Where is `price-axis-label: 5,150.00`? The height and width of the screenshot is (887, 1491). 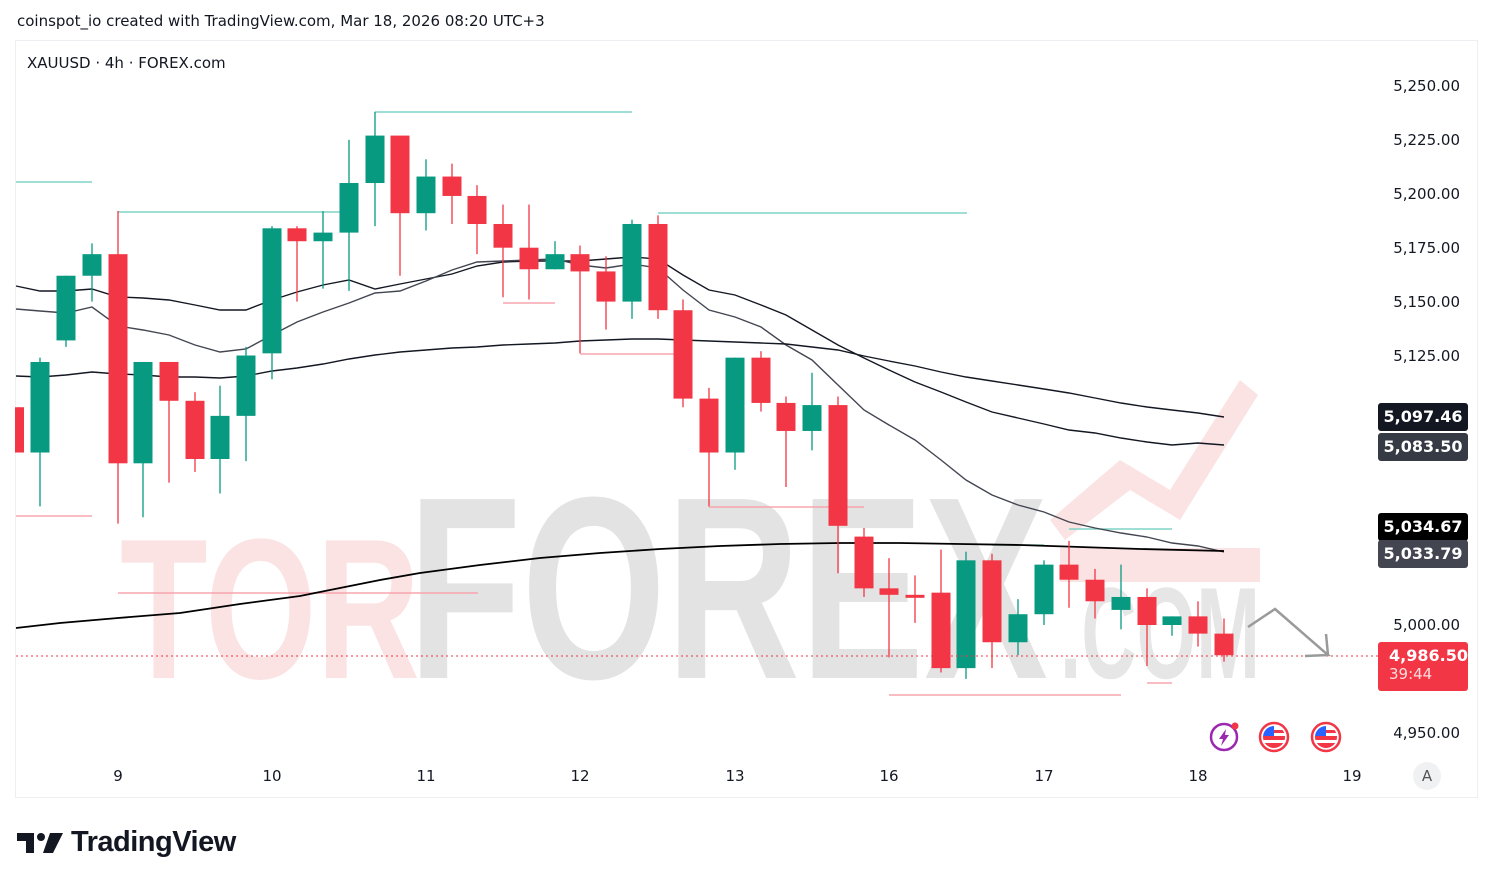 price-axis-label: 5,150.00 is located at coordinates (1426, 302).